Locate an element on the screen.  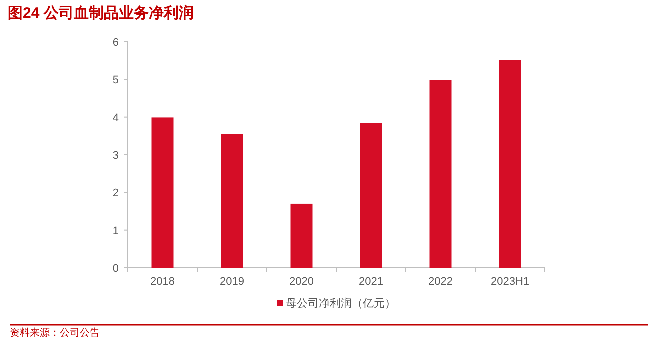
y-tick-label: 1 is located at coordinates (115, 231).